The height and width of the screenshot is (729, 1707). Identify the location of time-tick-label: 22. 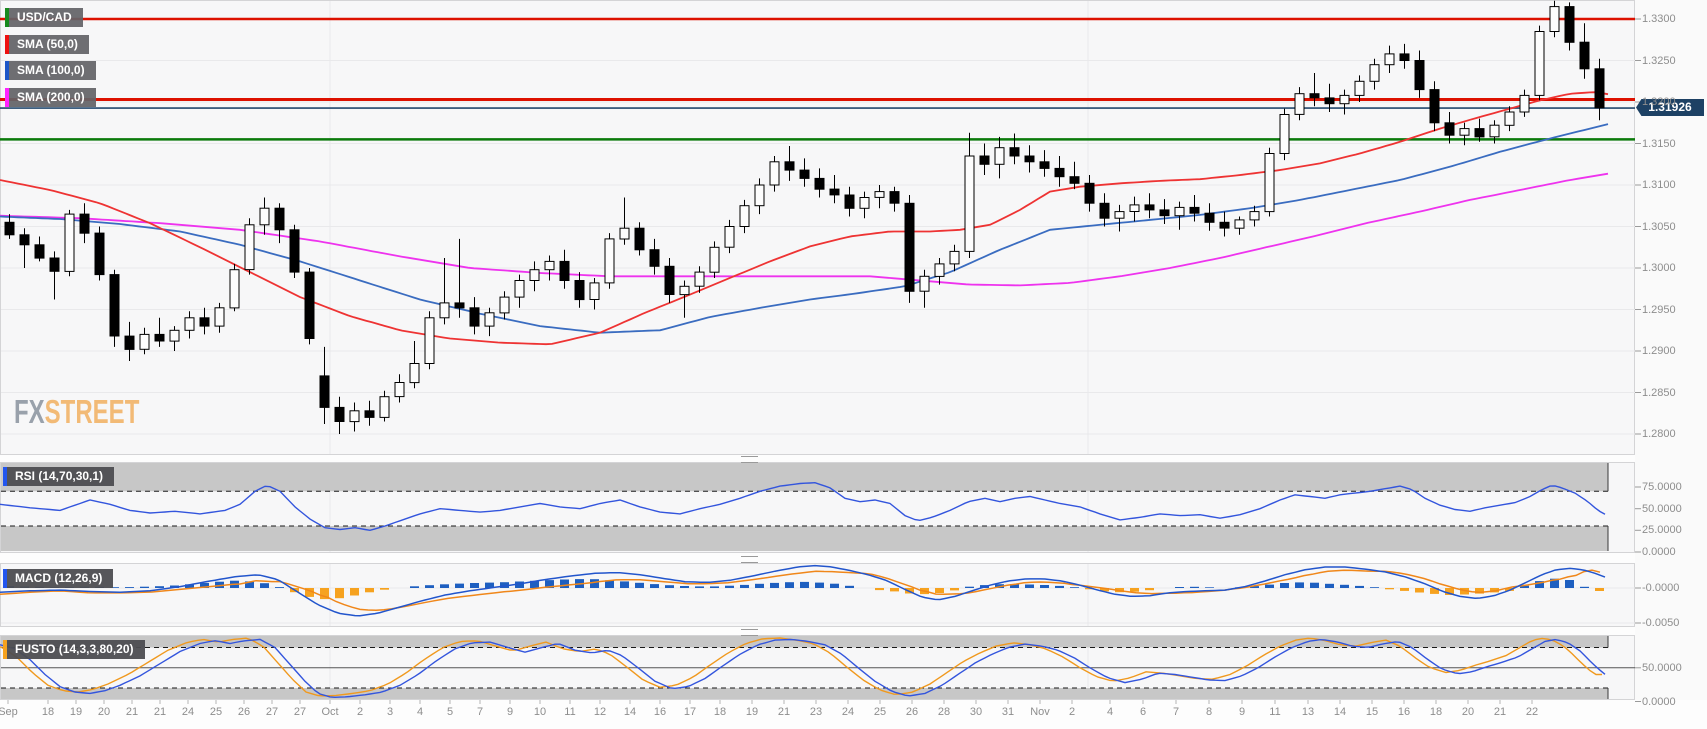
(1532, 712).